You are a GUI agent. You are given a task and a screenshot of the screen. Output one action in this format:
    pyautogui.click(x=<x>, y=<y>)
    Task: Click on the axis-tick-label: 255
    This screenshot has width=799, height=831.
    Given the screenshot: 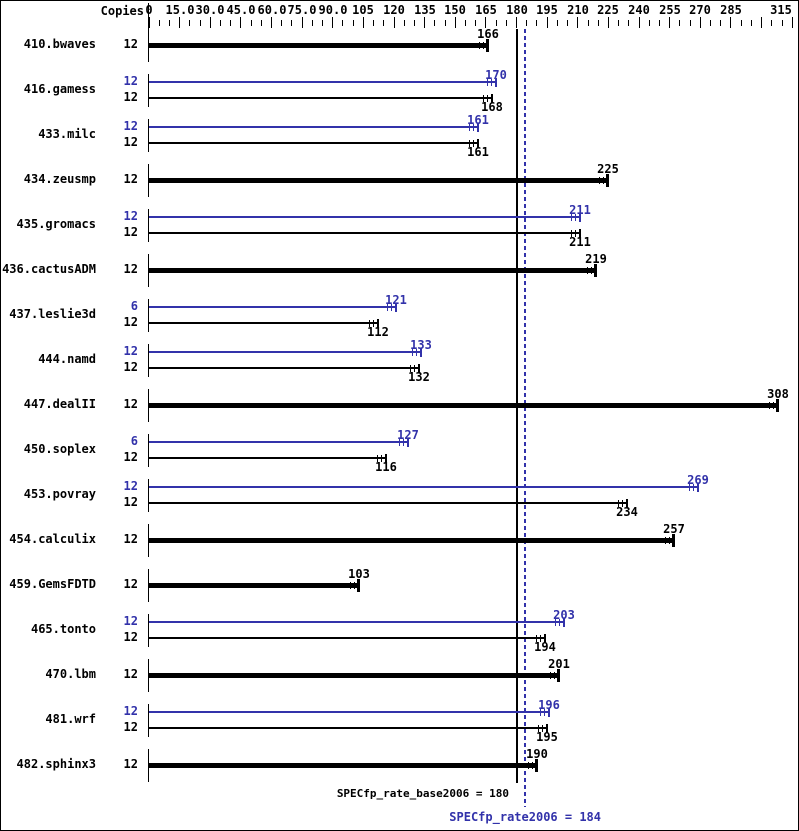 What is the action you would take?
    pyautogui.click(x=670, y=10)
    